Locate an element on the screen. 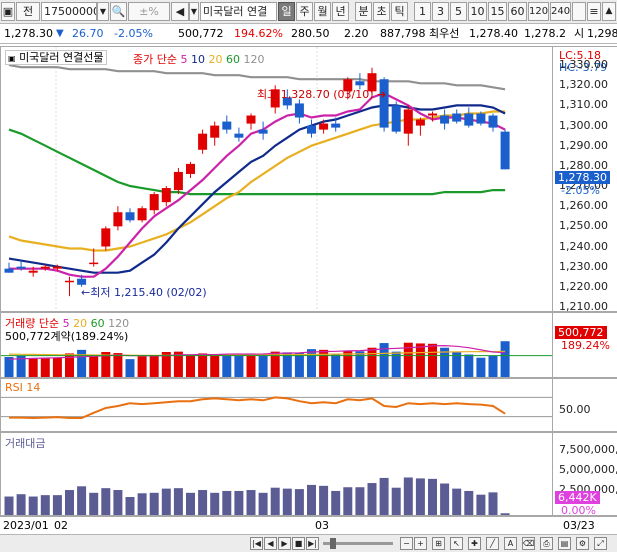  volume-panel: 거래량 단순 5 20 60 120 500,772계약(189.24%) is located at coordinates (276, 345).